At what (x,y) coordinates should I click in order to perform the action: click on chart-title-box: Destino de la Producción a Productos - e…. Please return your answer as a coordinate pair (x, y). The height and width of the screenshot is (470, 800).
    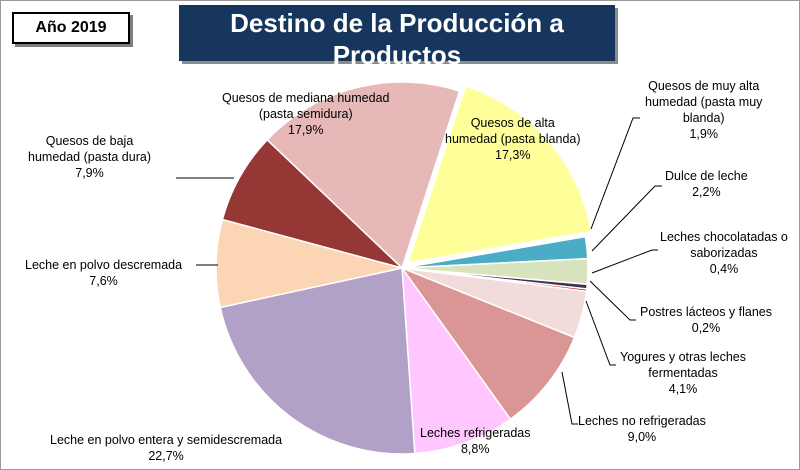
    Looking at the image, I should click on (397, 46).